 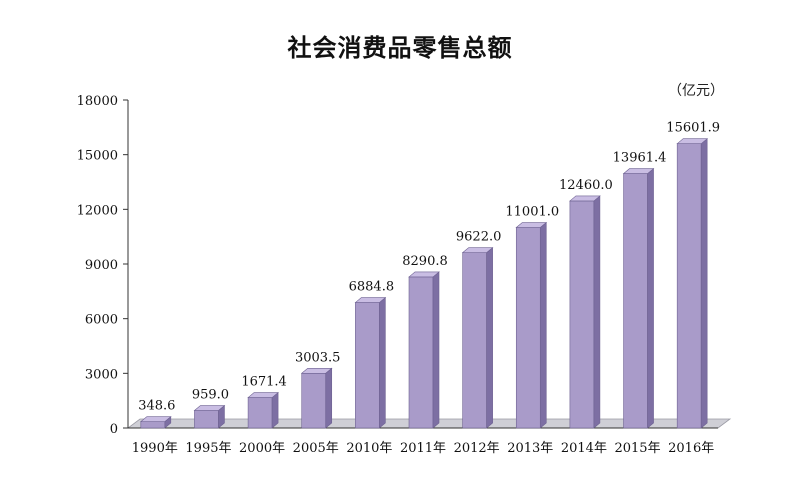 I want to click on x-tick-label: 2012年, so click(x=477, y=448).